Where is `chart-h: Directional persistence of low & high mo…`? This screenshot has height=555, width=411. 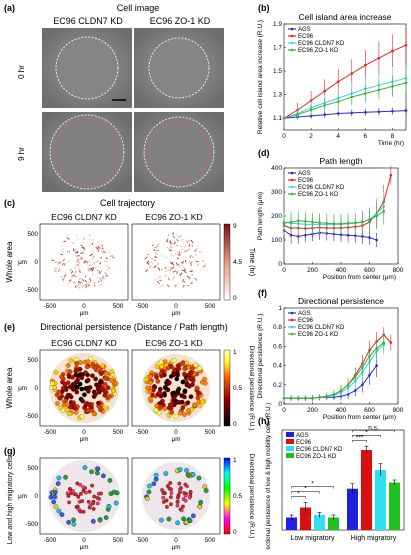 chart-h: Directional persistence of low & high mo… is located at coordinates (334, 476).